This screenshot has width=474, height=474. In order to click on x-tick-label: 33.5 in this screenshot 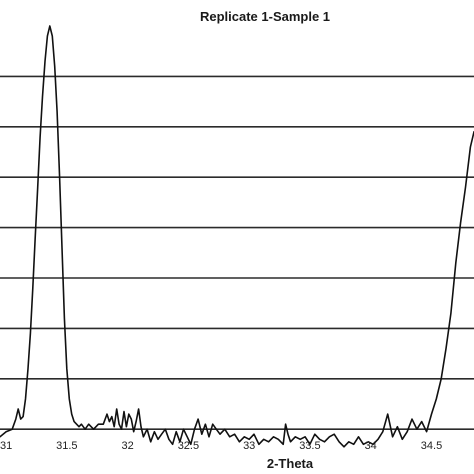, I will do `click(309, 446)`.